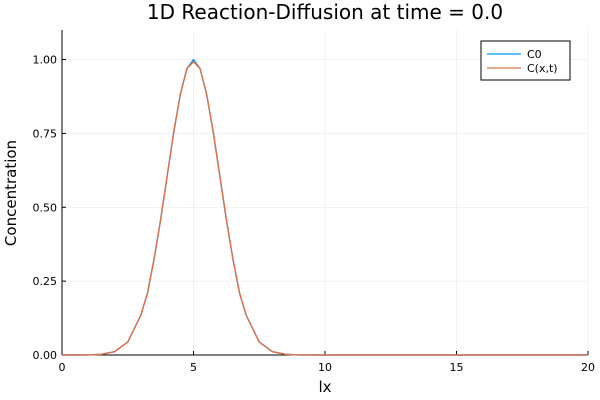 The width and height of the screenshot is (600, 400). Describe the element at coordinates (45, 207) in the screenshot. I see `y-tick-label: 0.50` at that location.